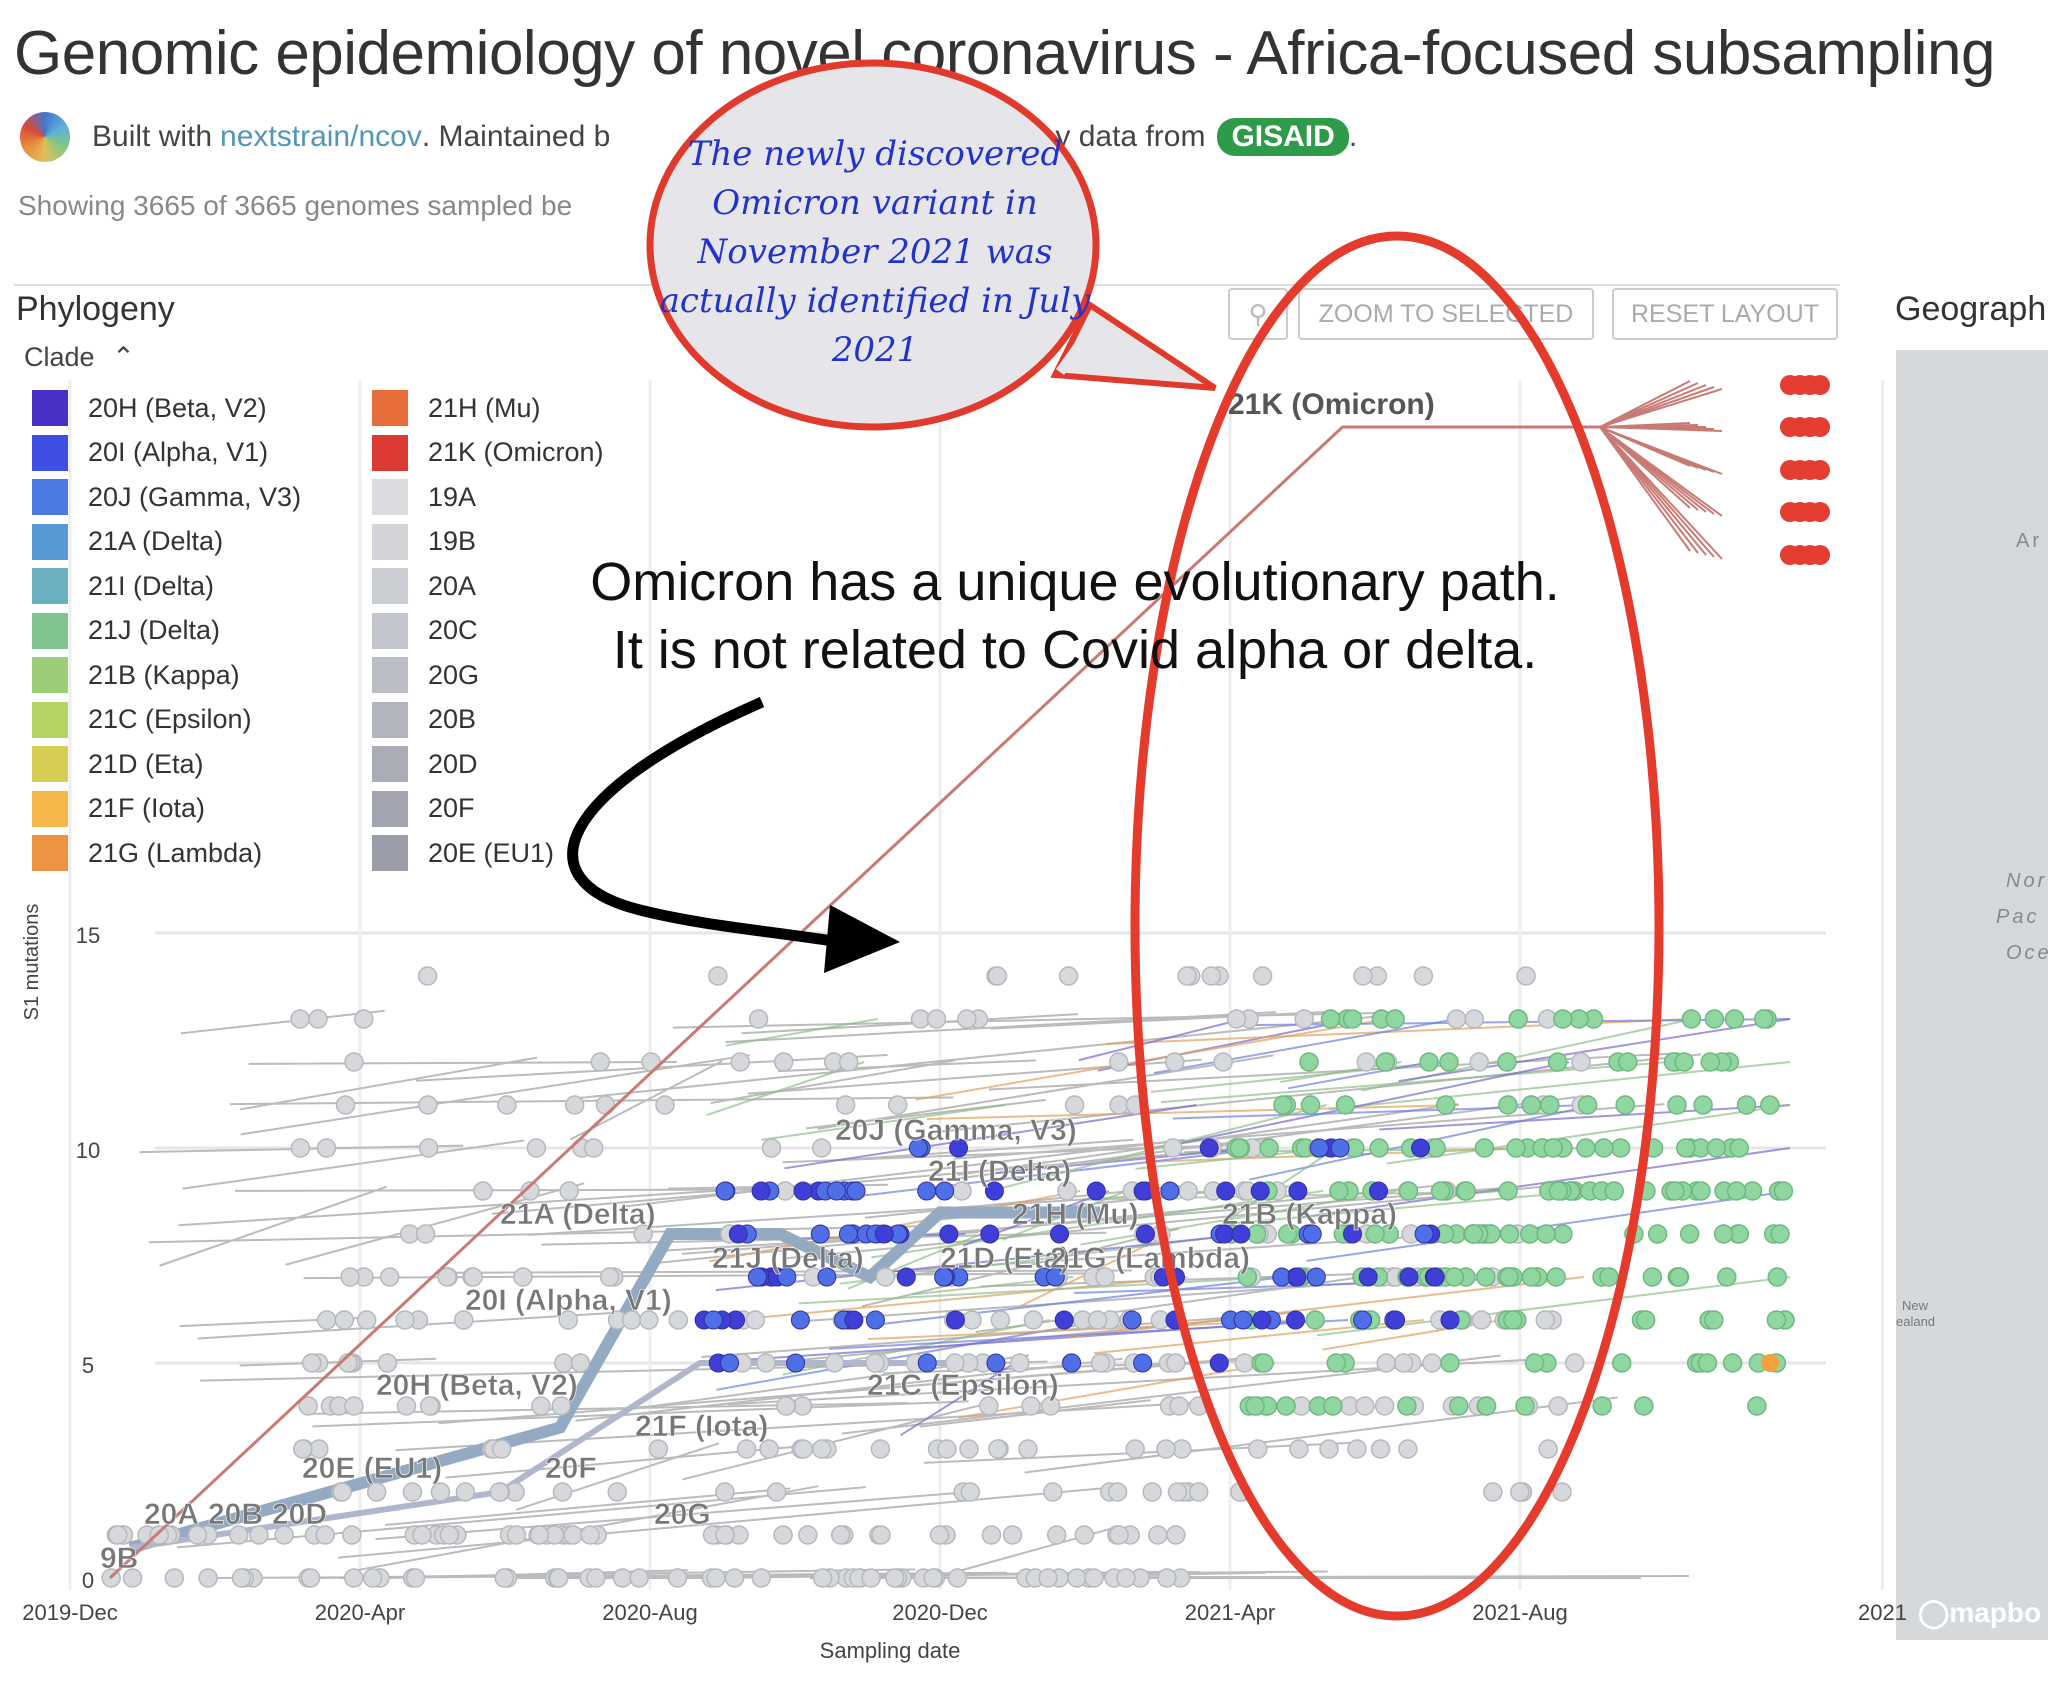 The height and width of the screenshot is (1682, 2048). What do you see at coordinates (425, 764) in the screenshot?
I see `legend-item: 20D` at bounding box center [425, 764].